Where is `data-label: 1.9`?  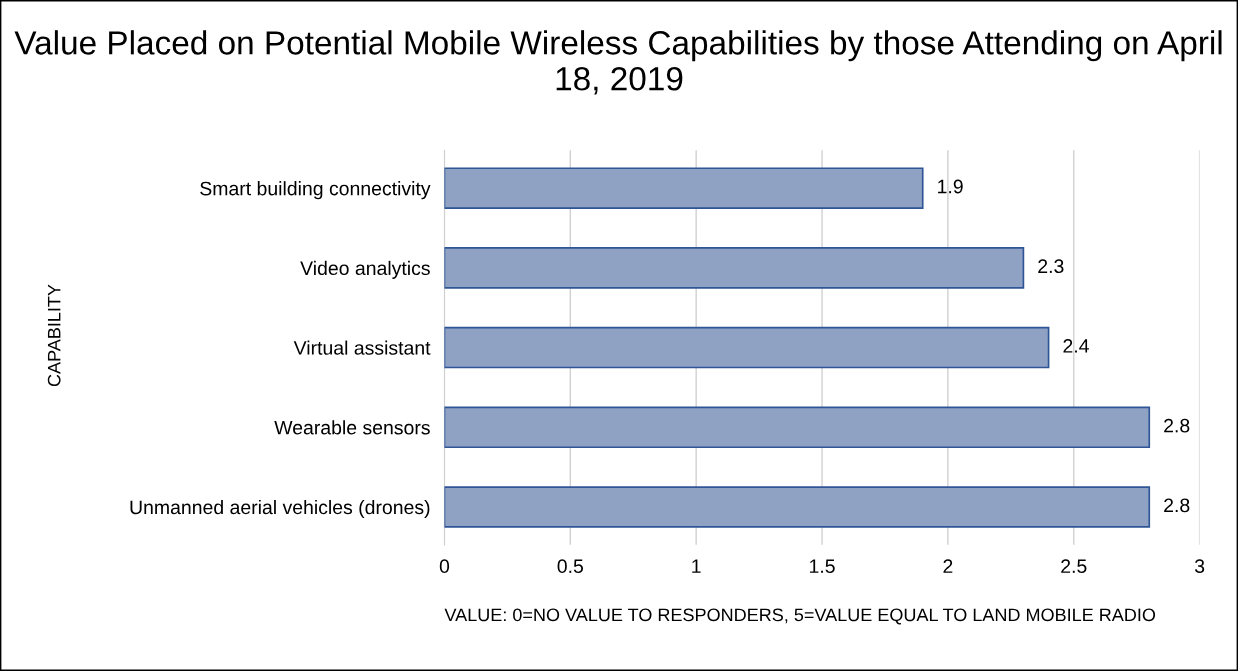
data-label: 1.9 is located at coordinates (950, 186).